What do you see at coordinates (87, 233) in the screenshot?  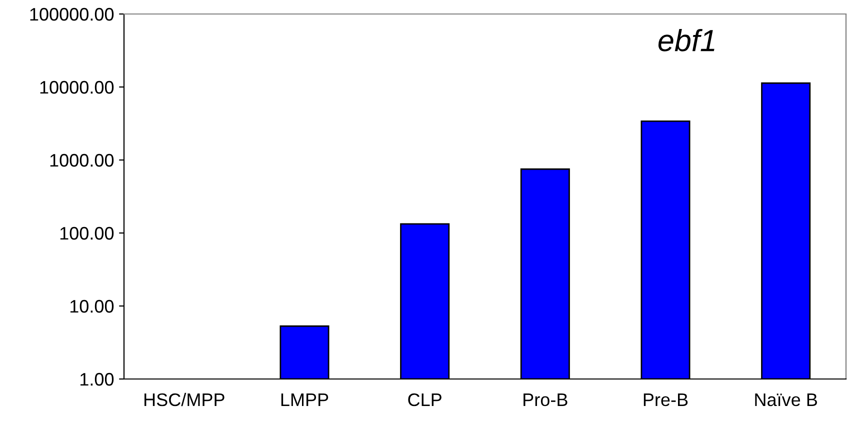 I see `y-tick-label: 100.00` at bounding box center [87, 233].